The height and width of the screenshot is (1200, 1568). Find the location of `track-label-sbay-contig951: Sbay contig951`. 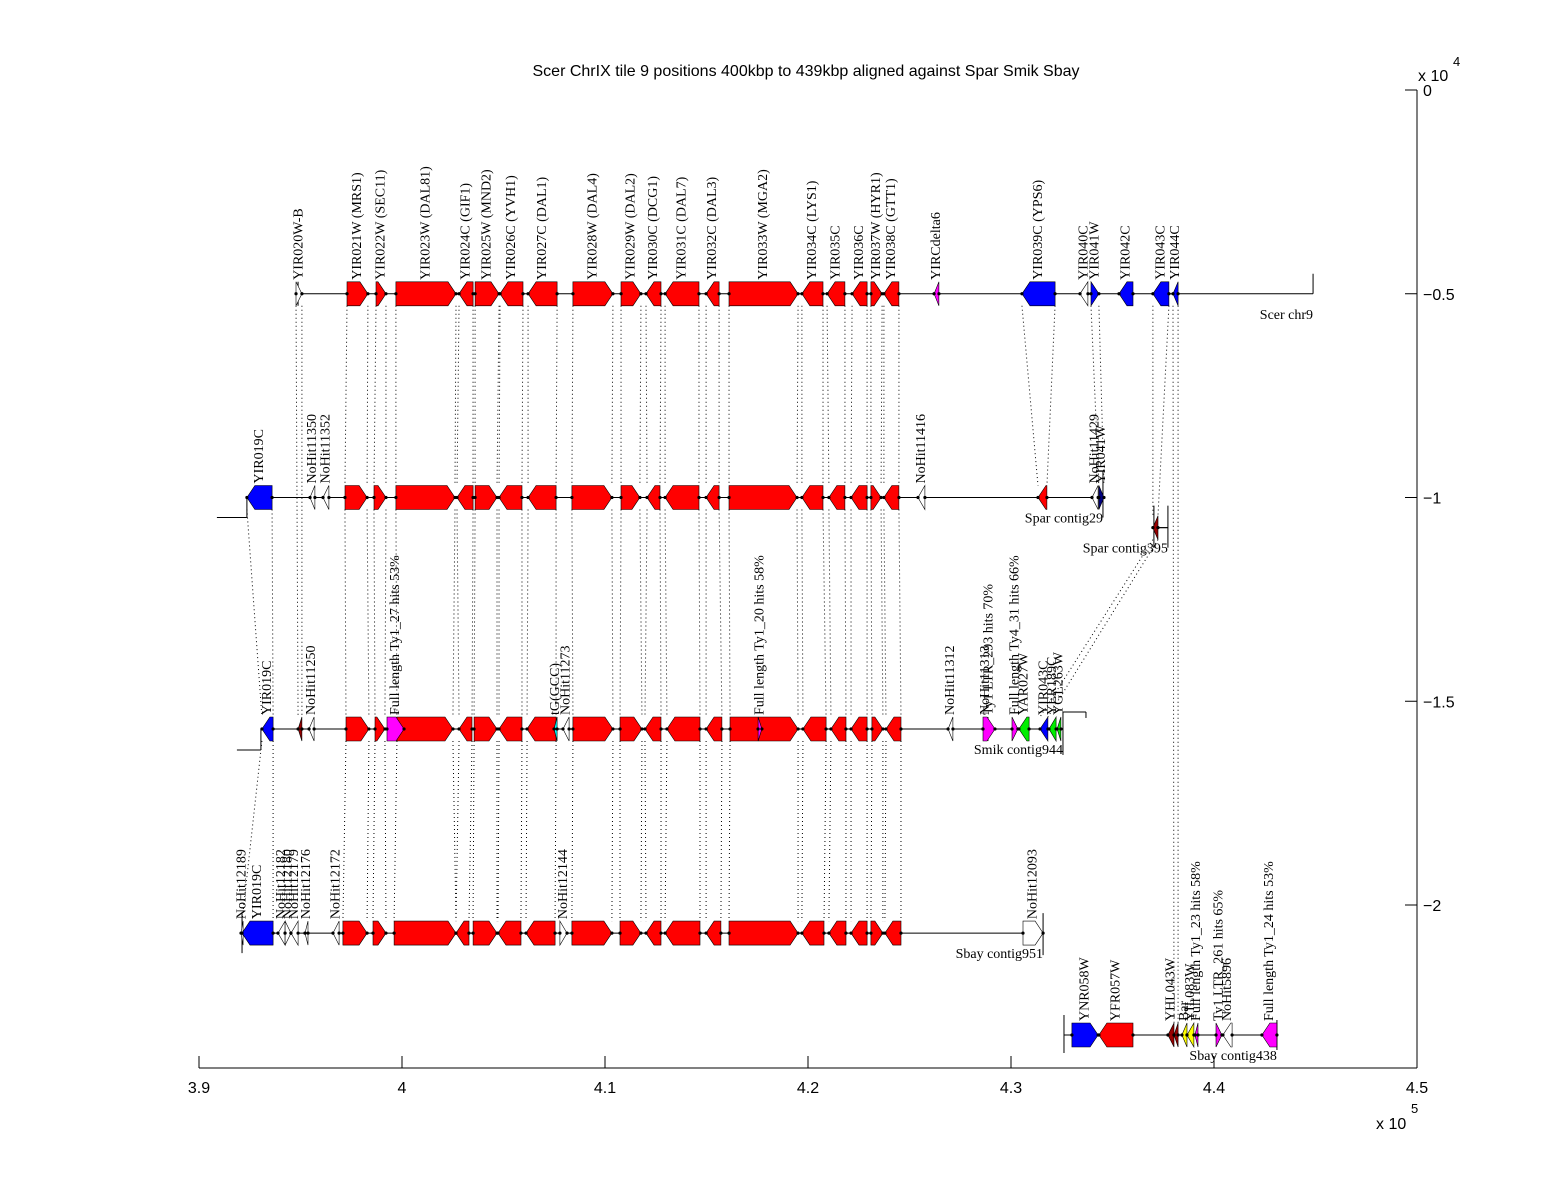

track-label-sbay-contig951: Sbay contig951 is located at coordinates (1000, 954).